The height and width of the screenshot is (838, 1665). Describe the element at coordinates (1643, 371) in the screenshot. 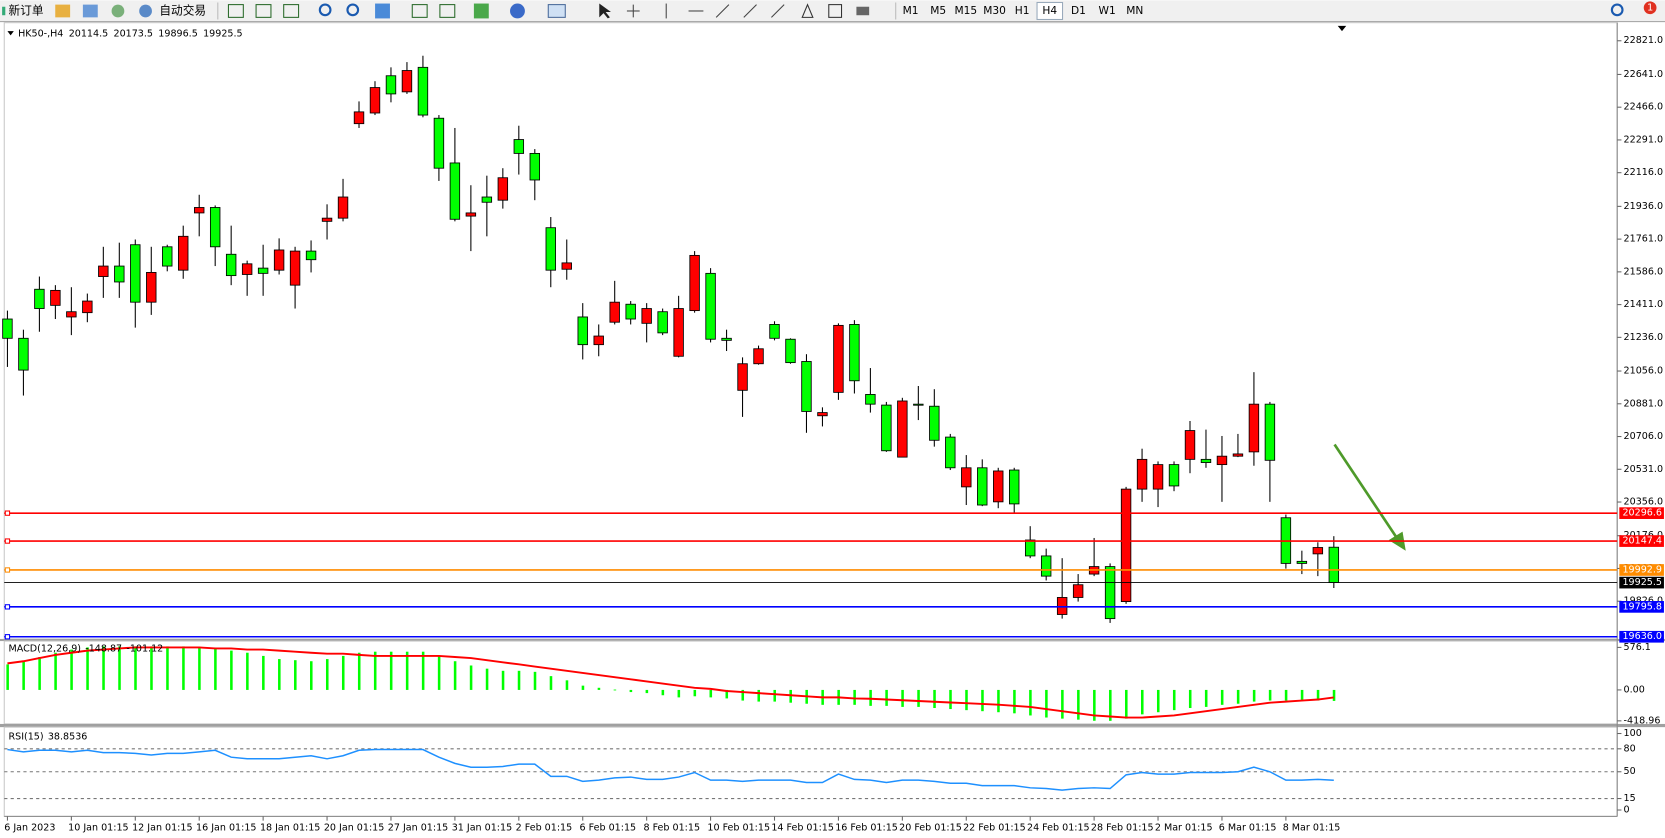

I see `y-tick-label: 21056.0` at that location.